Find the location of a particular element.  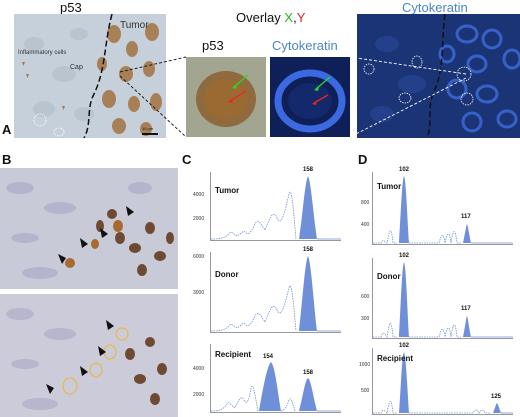

cytokeratin-inset-image is located at coordinates (310, 97).